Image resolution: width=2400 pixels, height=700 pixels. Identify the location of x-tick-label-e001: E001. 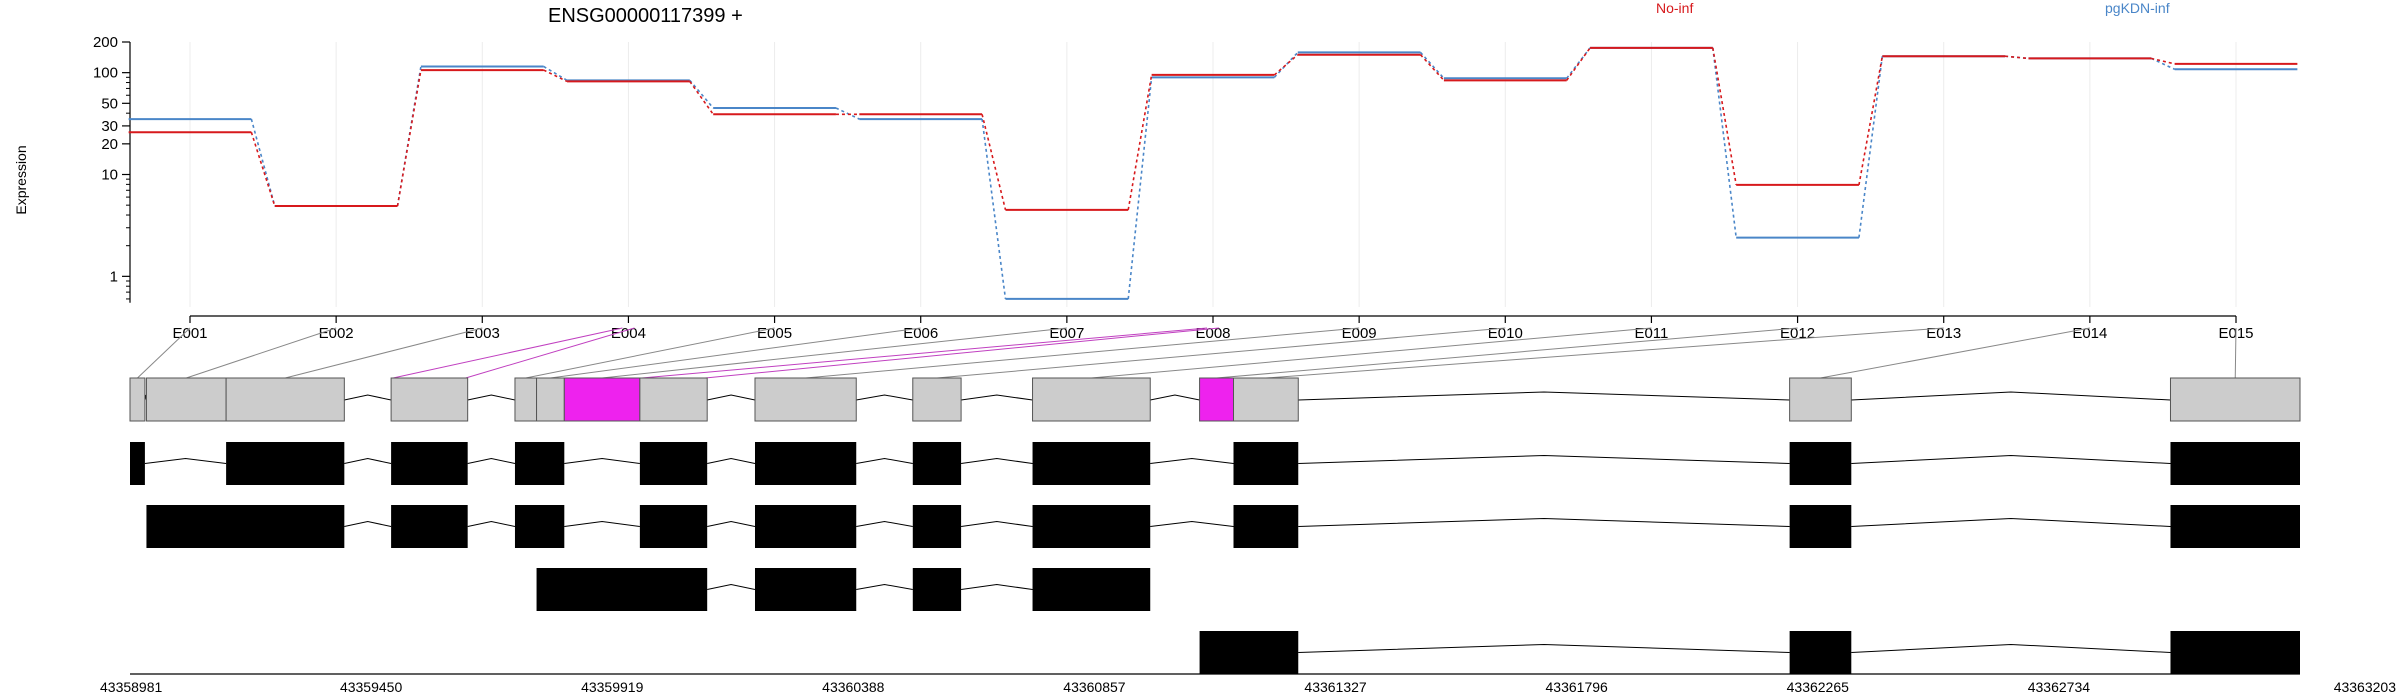
(189, 333).